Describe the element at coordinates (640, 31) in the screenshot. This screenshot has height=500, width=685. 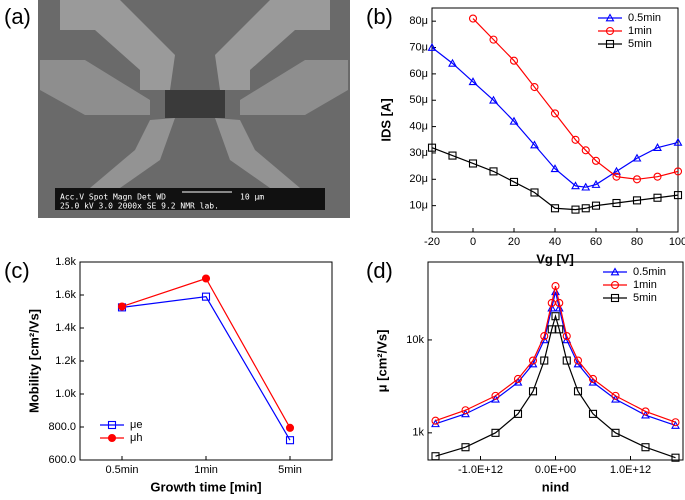
I see `legend-label: 1min` at that location.